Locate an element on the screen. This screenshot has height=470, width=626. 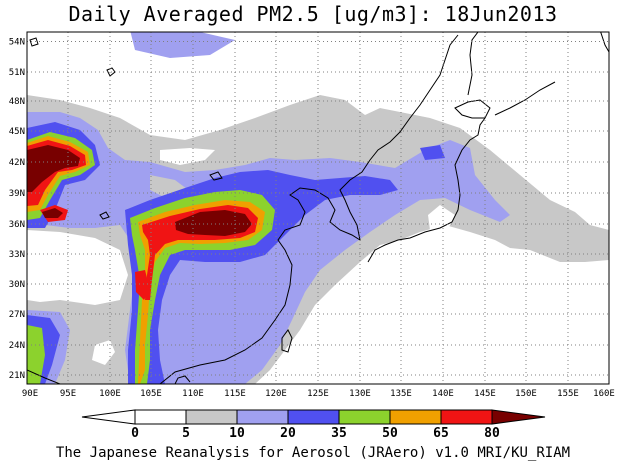
lon-label-115e: 115E is located at coordinates (235, 394).